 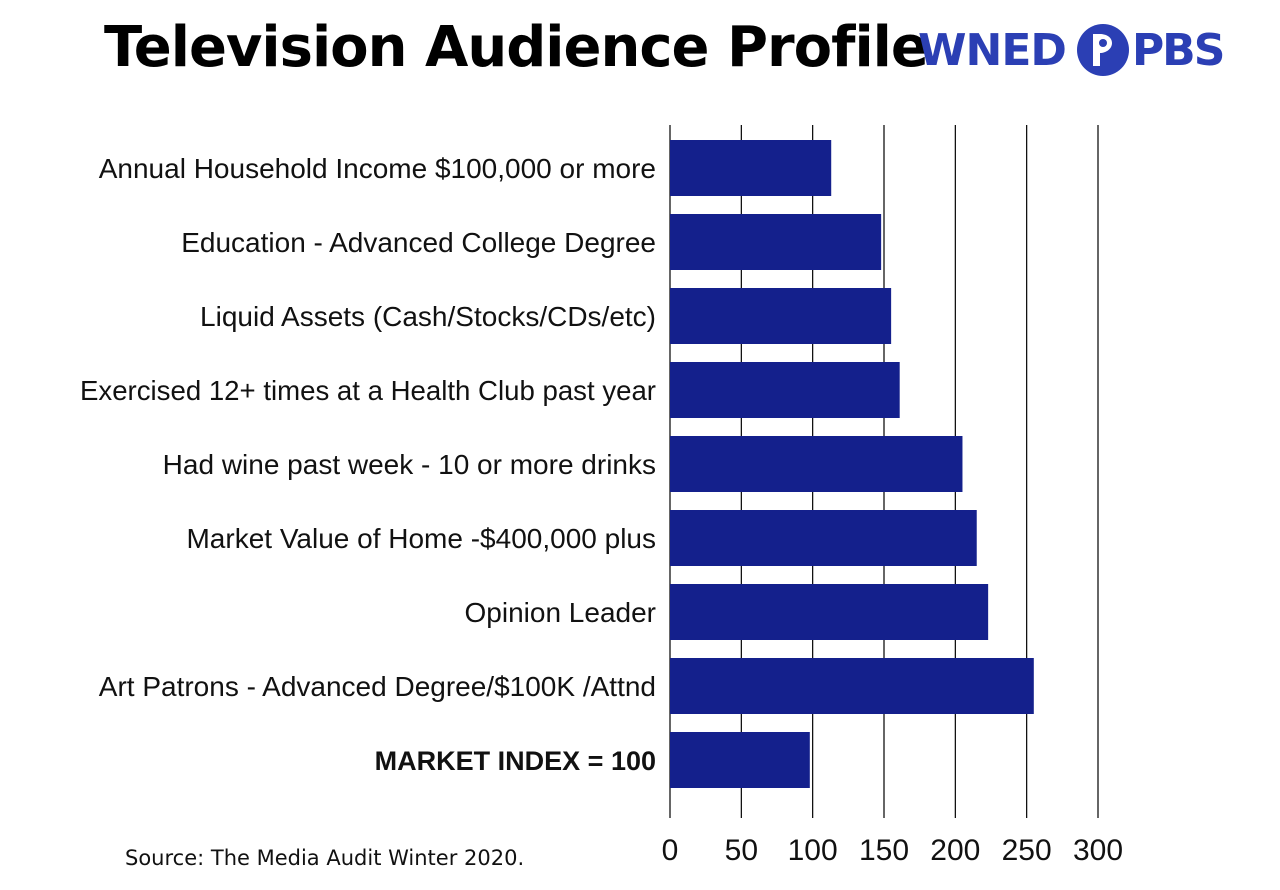 What do you see at coordinates (992, 50) in the screenshot?
I see `logo-wned-text: WNED` at bounding box center [992, 50].